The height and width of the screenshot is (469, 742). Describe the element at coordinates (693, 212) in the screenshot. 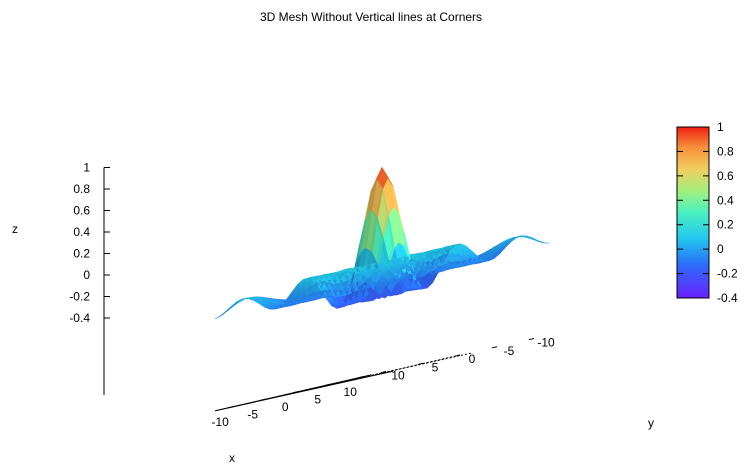

I see `colorbar-gradient` at that location.